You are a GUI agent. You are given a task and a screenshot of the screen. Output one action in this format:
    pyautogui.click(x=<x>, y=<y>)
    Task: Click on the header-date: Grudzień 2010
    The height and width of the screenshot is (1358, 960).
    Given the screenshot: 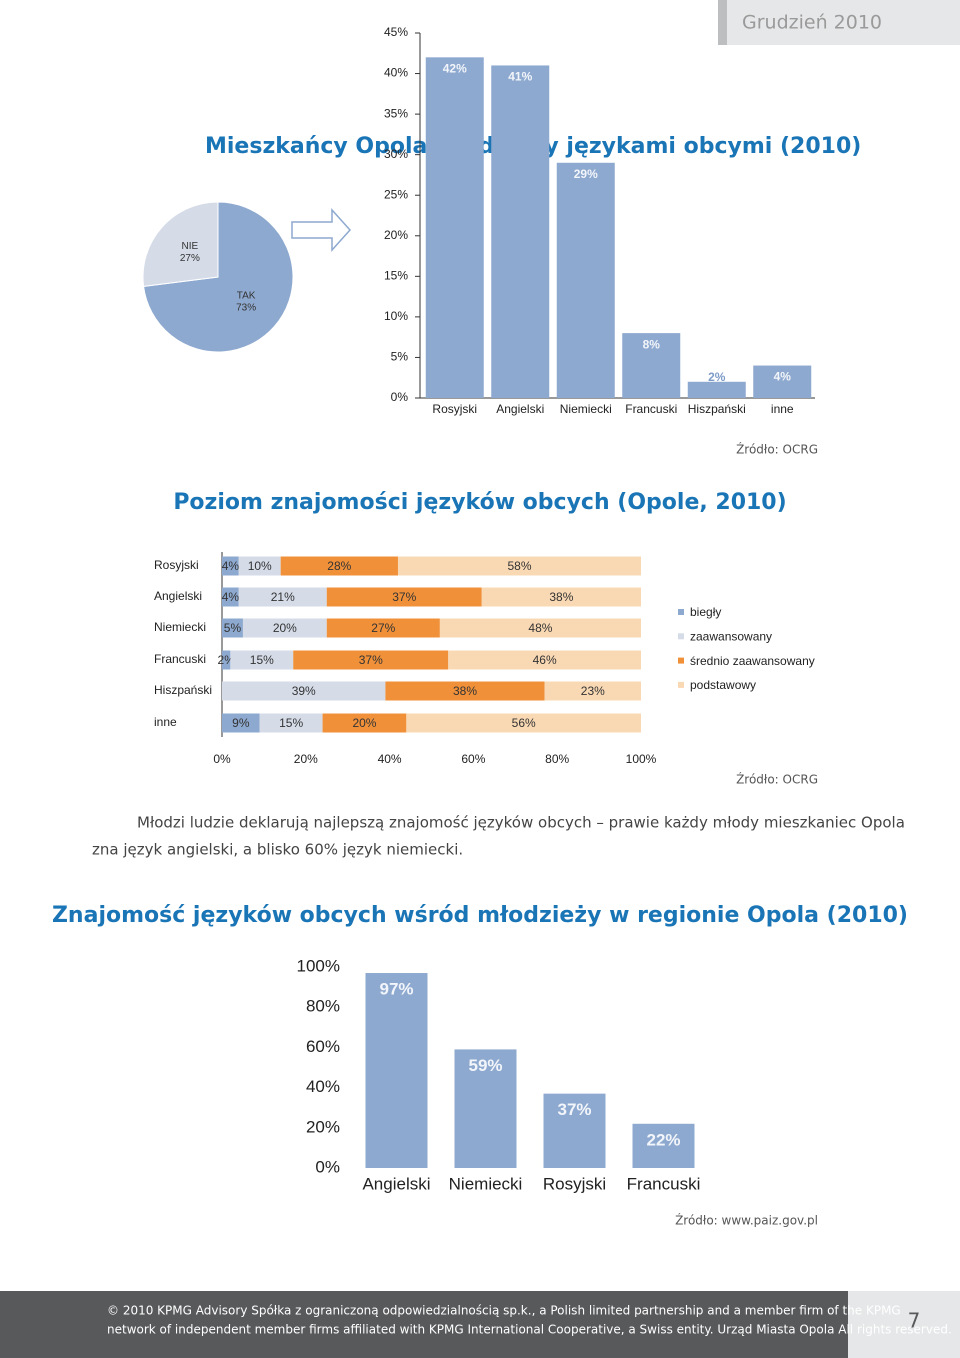 What is the action you would take?
    pyautogui.click(x=812, y=23)
    